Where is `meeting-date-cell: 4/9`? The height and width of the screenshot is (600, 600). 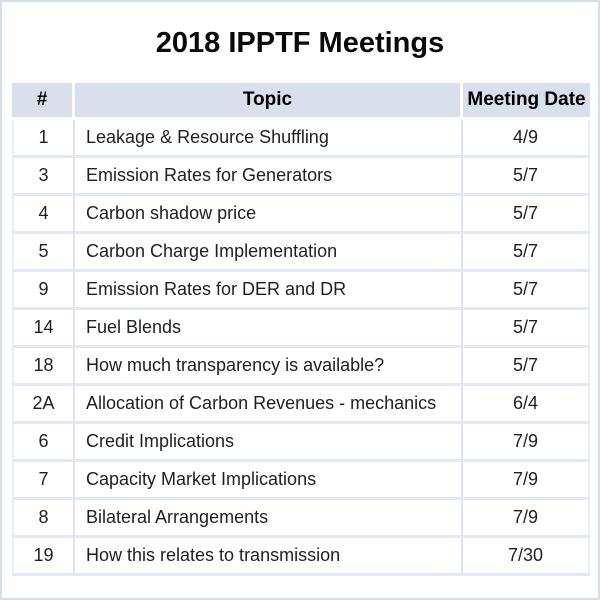 meeting-date-cell: 4/9 is located at coordinates (526, 139).